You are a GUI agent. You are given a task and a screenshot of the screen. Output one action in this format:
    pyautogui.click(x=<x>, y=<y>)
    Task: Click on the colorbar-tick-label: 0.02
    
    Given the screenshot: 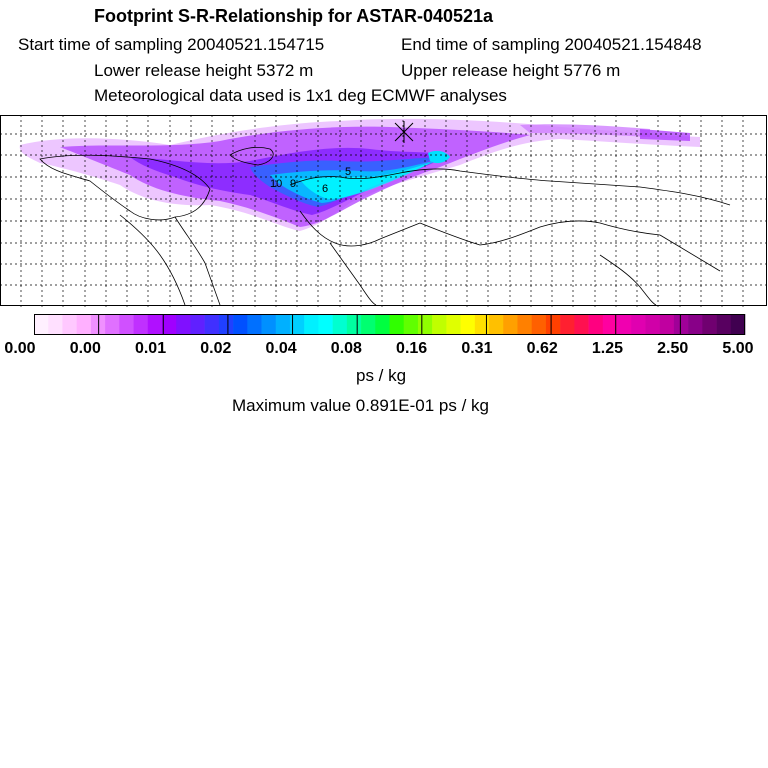 What is the action you would take?
    pyautogui.click(x=216, y=348)
    